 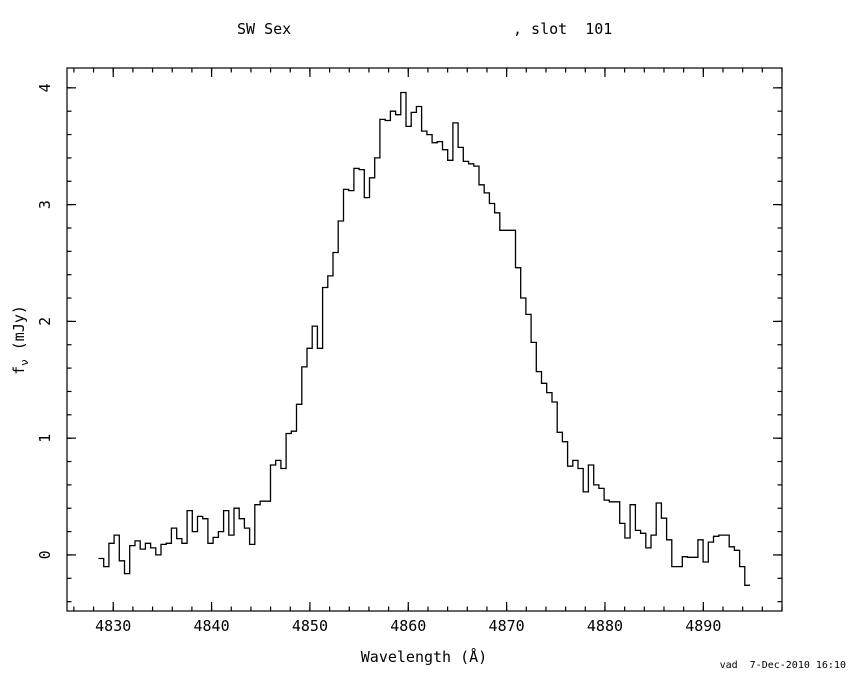 What do you see at coordinates (605, 626) in the screenshot?
I see `x-tick-label: 4880` at bounding box center [605, 626].